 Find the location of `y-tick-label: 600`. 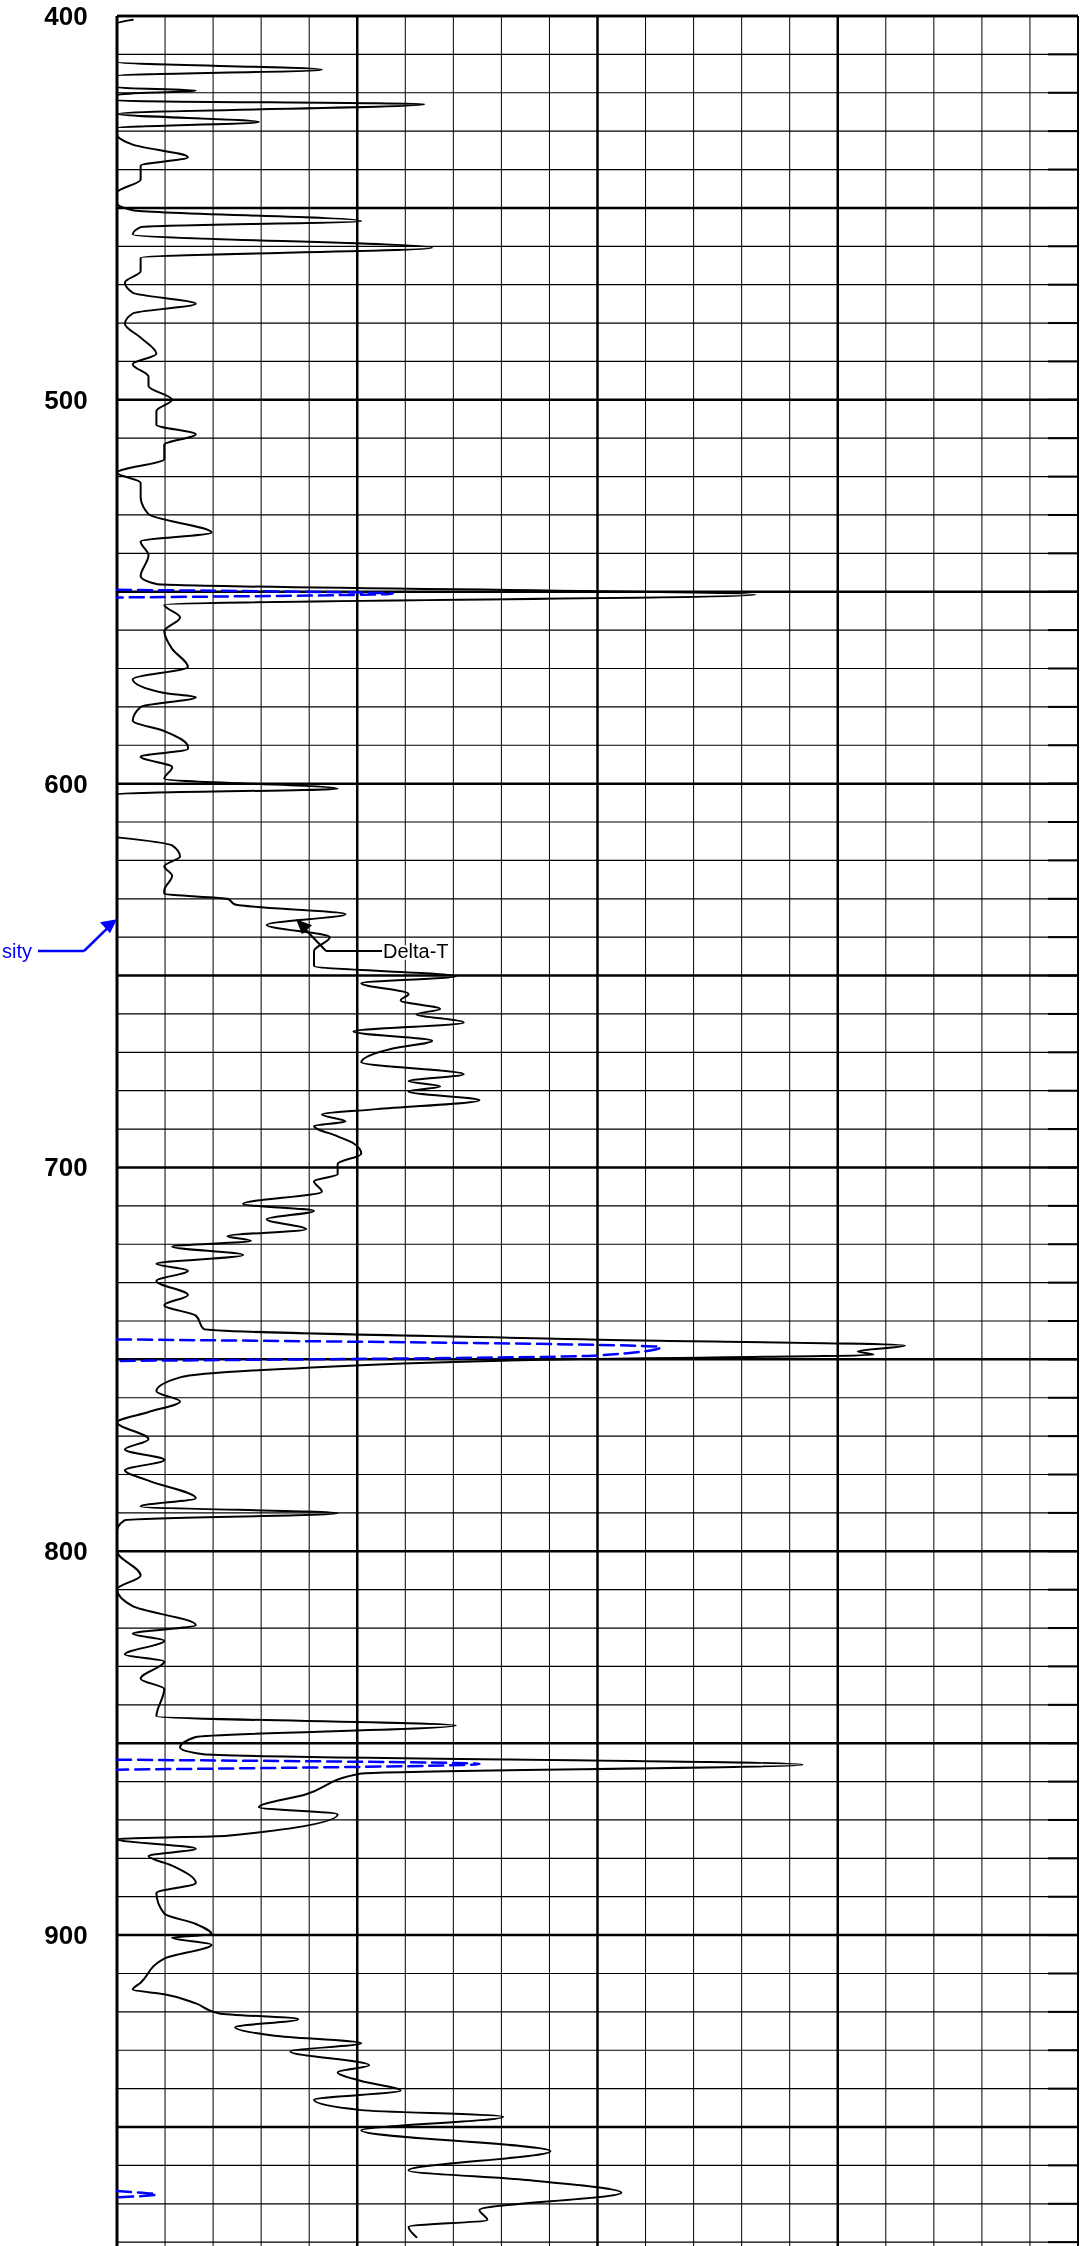

y-tick-label: 600 is located at coordinates (66, 783).